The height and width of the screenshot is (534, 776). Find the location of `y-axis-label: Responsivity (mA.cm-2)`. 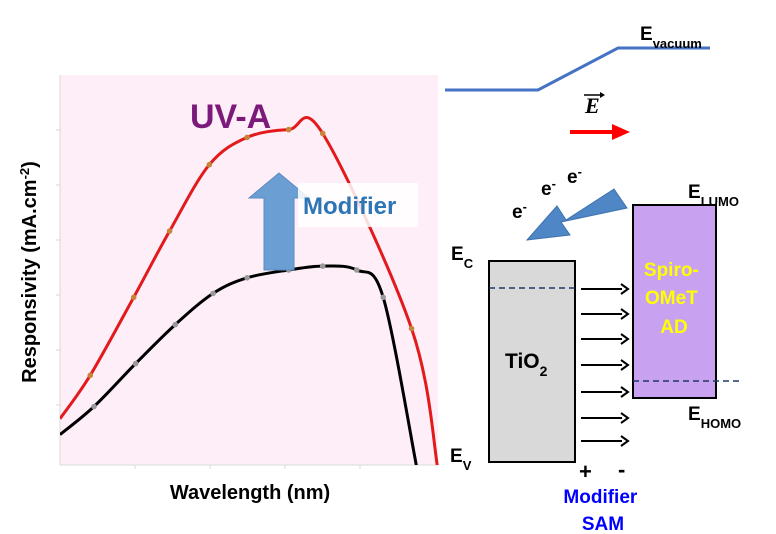

y-axis-label: Responsivity (mA.cm-2) is located at coordinates (29, 272).